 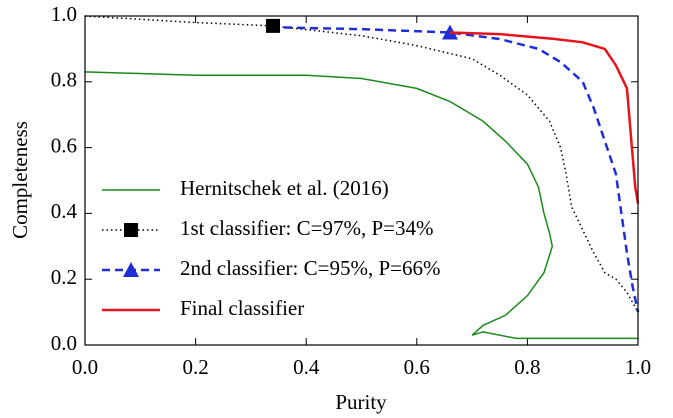 I want to click on y-tick-label: 0.4, so click(x=64, y=211).